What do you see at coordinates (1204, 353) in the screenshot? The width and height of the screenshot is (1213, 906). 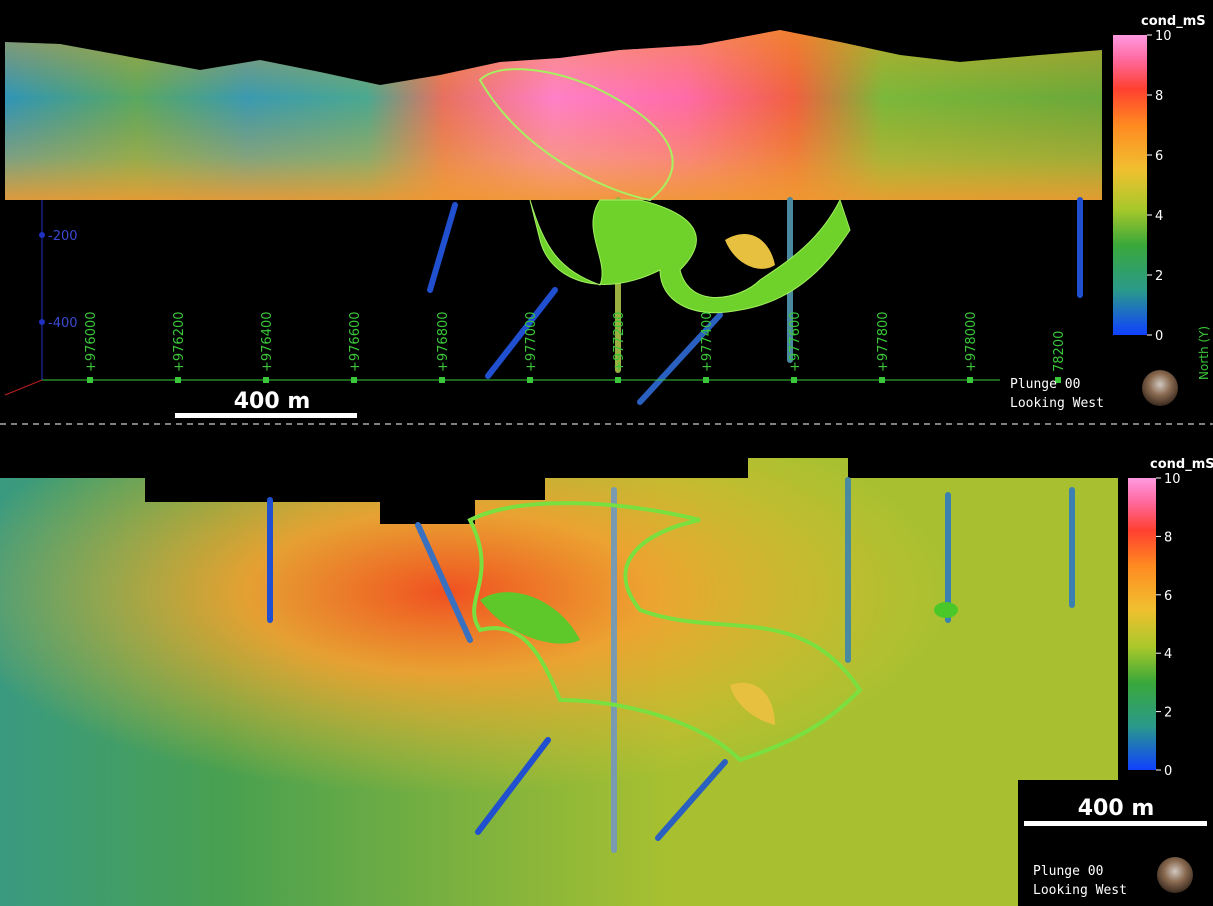 I see `axis-label: North (Y)` at bounding box center [1204, 353].